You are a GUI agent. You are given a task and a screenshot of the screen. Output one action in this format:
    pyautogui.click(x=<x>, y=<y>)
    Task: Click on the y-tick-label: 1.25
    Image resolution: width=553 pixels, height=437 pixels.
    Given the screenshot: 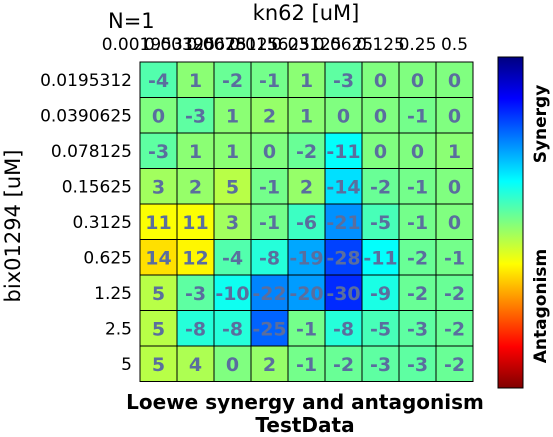 What is the action you would take?
    pyautogui.click(x=113, y=294)
    